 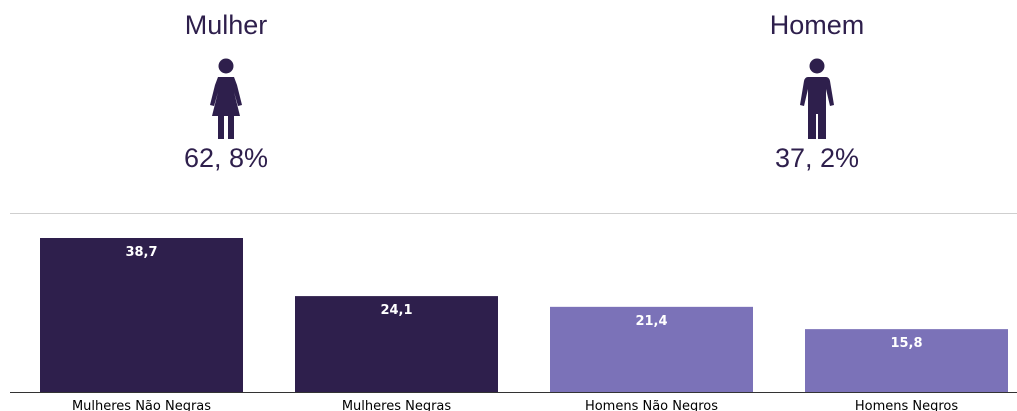 I want to click on bar-value-label-4: 15,8, so click(x=906, y=343).